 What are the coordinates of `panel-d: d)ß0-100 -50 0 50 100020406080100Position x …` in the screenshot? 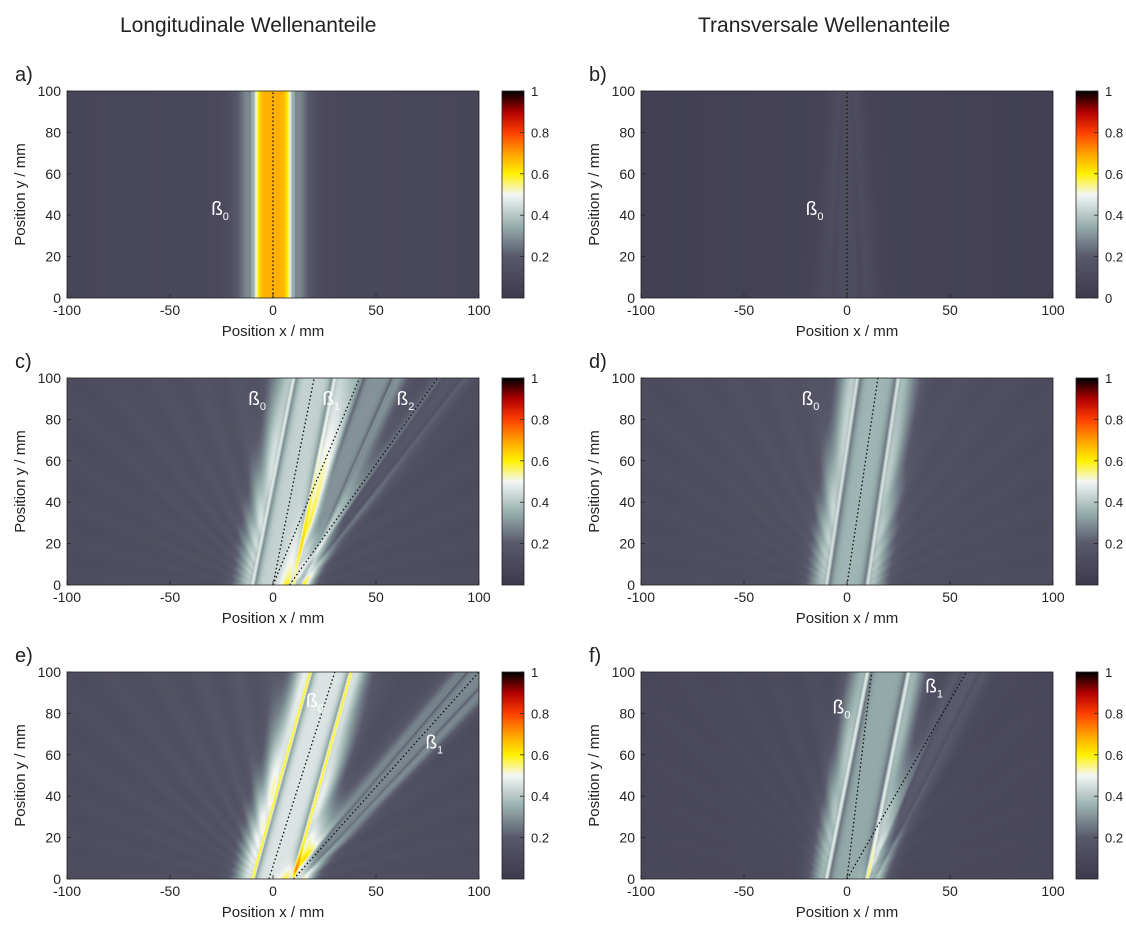 It's located at (854, 489).